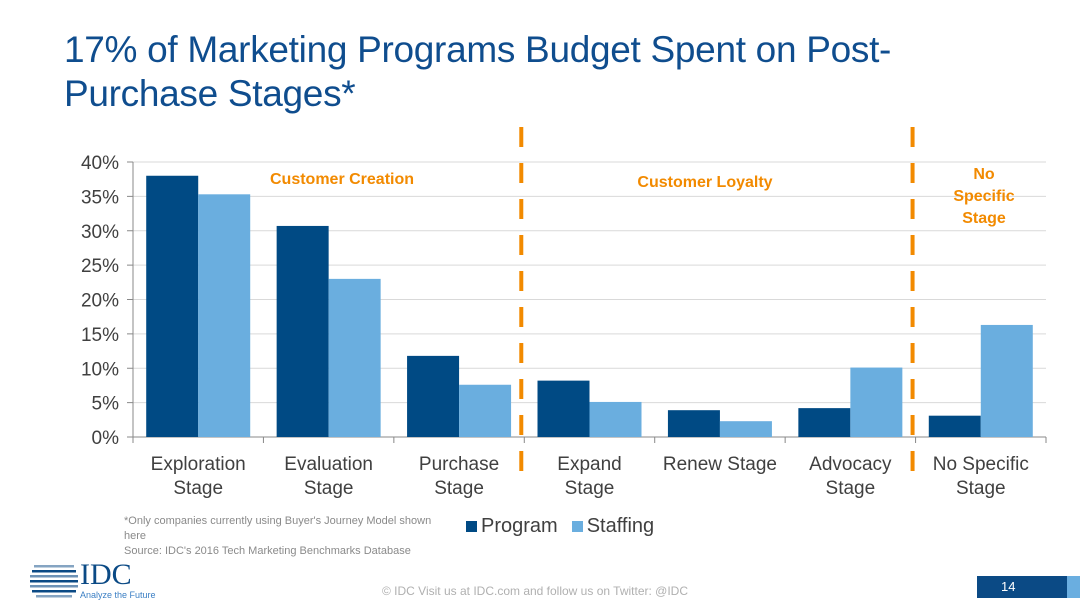 The width and height of the screenshot is (1080, 608). What do you see at coordinates (100, 197) in the screenshot?
I see `y-tick-label: 35%` at bounding box center [100, 197].